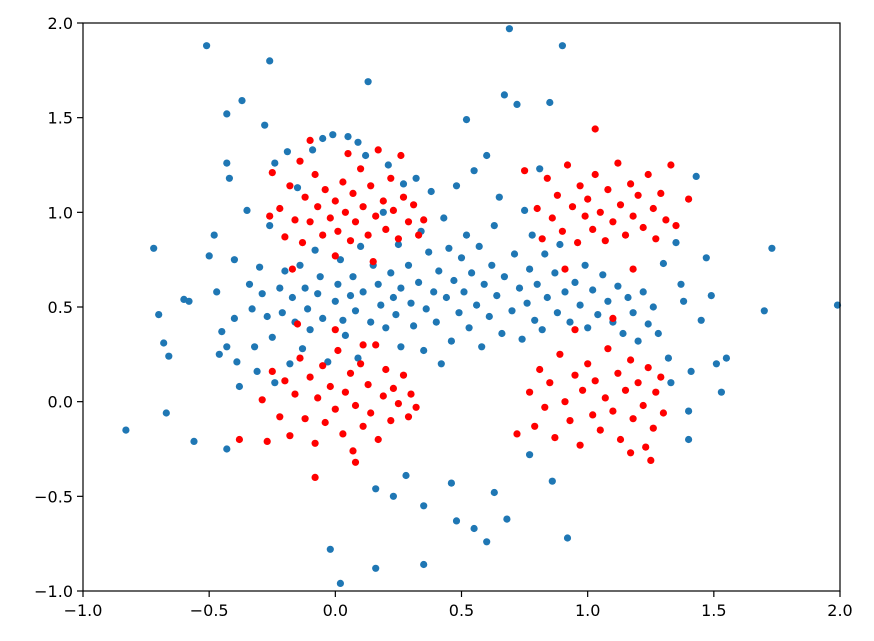 Image resolution: width=874 pixels, height=641 pixels. I want to click on y-tick-label: −0.5, so click(53, 496).